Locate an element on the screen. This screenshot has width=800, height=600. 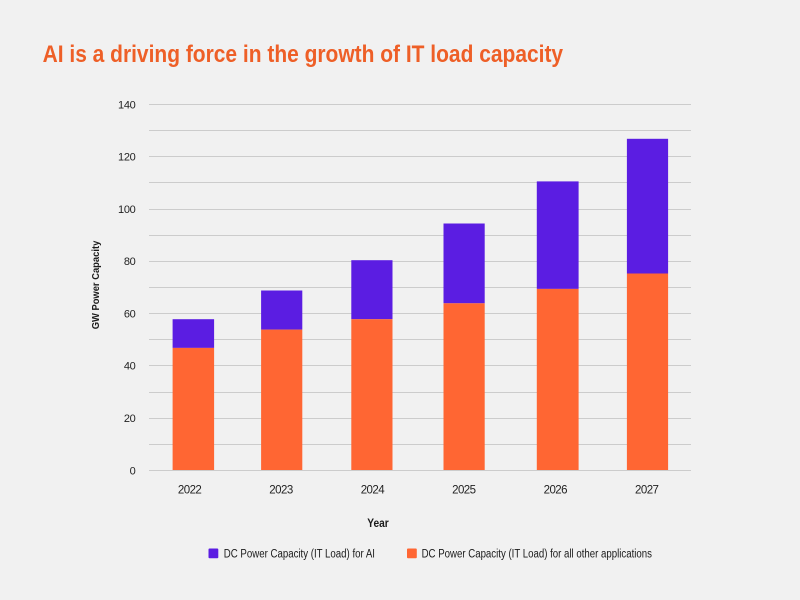
svg-text: GW Power Capacity is located at coordinates (96, 284).